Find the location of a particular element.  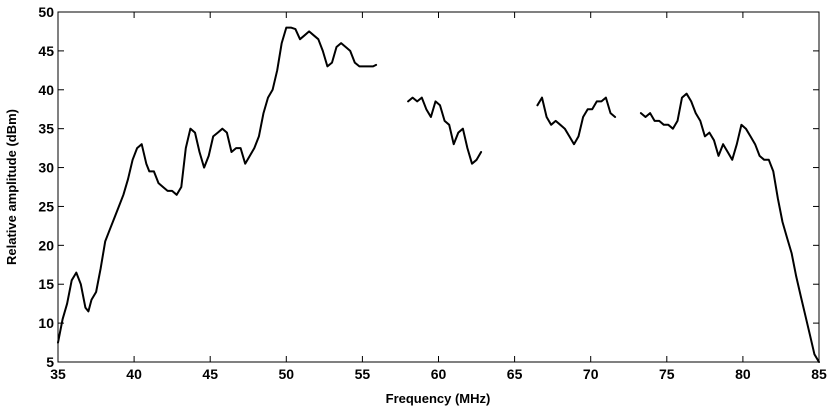

x-tick-label: 45 is located at coordinates (210, 374).